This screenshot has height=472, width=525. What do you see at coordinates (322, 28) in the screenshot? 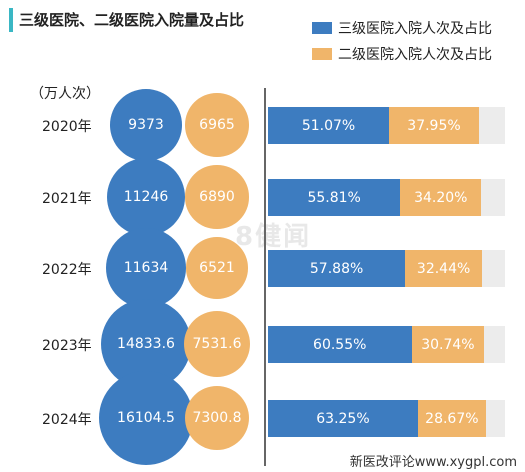
I see `legend-swatch-tertiary` at bounding box center [322, 28].